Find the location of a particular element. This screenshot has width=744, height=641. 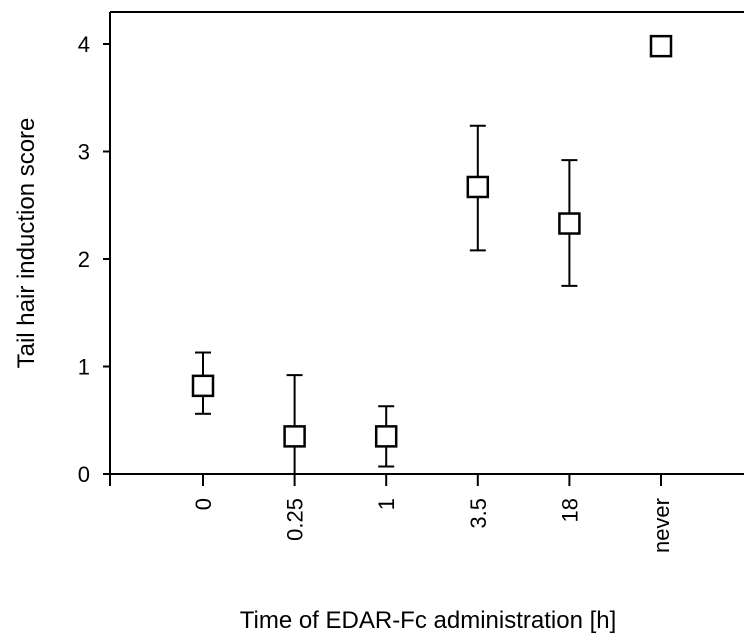

x-tick-label: 3.5 is located at coordinates (478, 513).